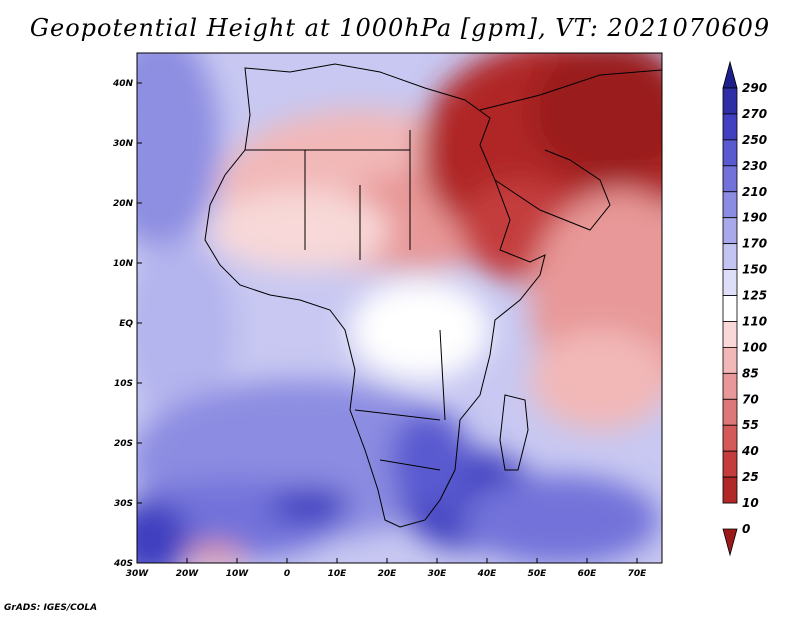 This screenshot has width=800, height=618. What do you see at coordinates (287, 574) in the screenshot?
I see `x-tick-label: 0` at bounding box center [287, 574].